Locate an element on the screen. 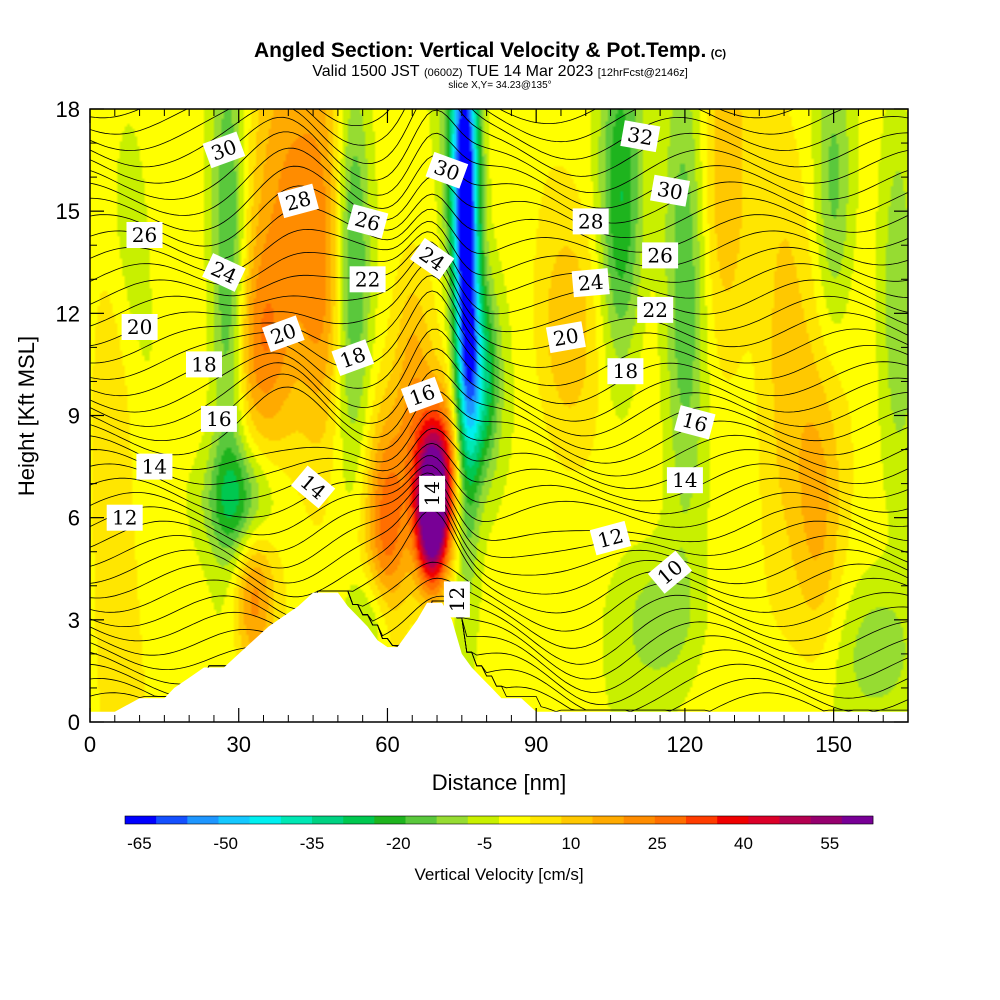  colorbar-tick-label: -65 is located at coordinates (139, 843).